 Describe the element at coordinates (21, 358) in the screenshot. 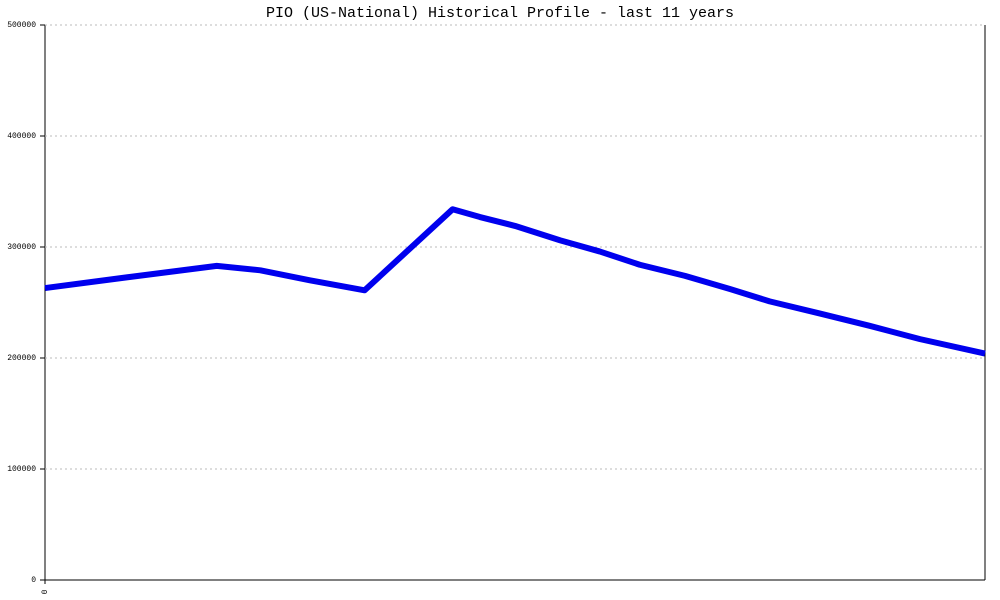

I see `y-tick-label: 200000` at that location.